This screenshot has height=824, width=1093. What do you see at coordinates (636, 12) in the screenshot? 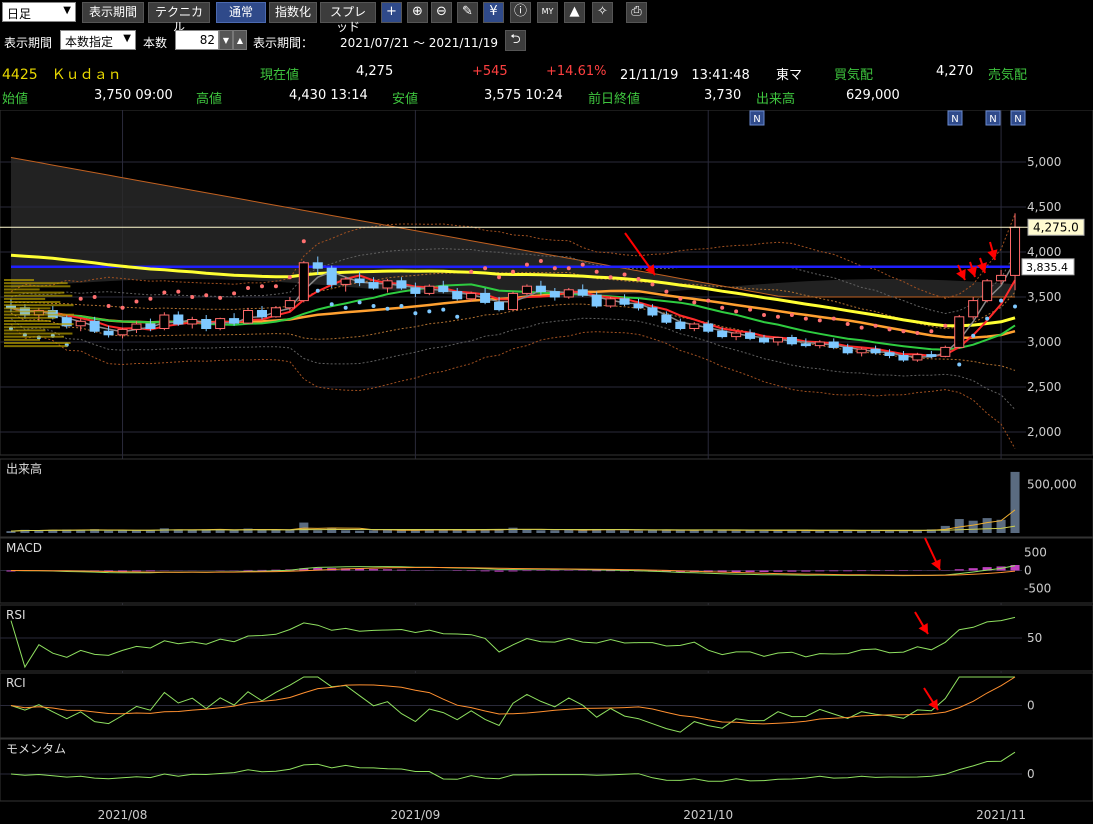
I see `print-icon: ⎙` at bounding box center [636, 12].